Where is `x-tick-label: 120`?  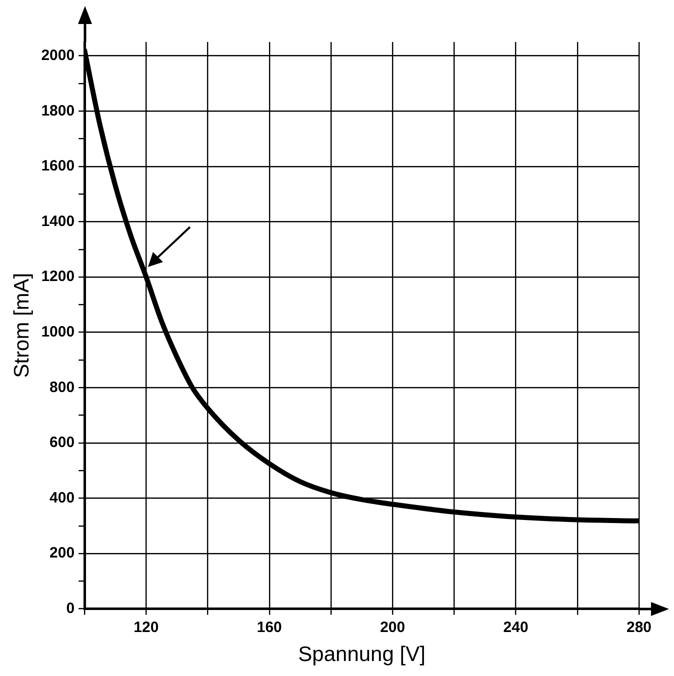 x-tick-label: 120 is located at coordinates (146, 627).